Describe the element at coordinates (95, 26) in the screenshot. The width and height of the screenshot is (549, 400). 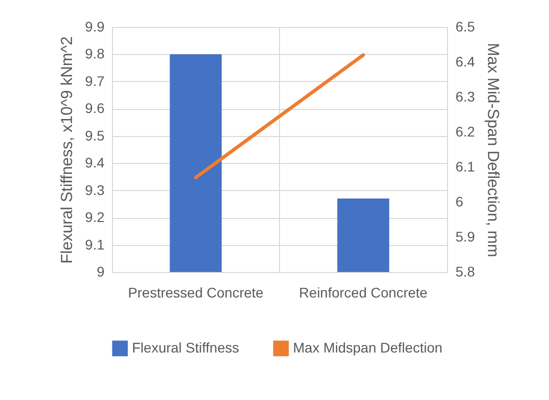
I see `y-tick-label: 9.9` at that location.